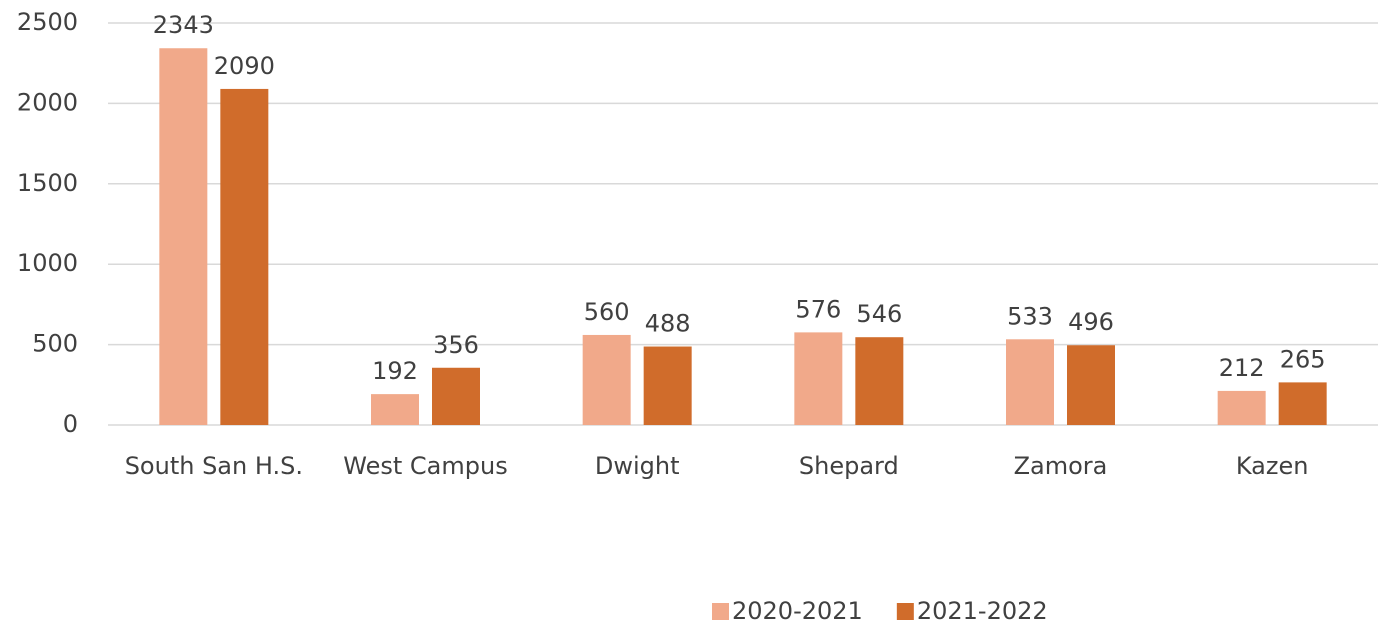  Describe the element at coordinates (1061, 466) in the screenshot. I see `x-tick-label: Zamora` at that location.